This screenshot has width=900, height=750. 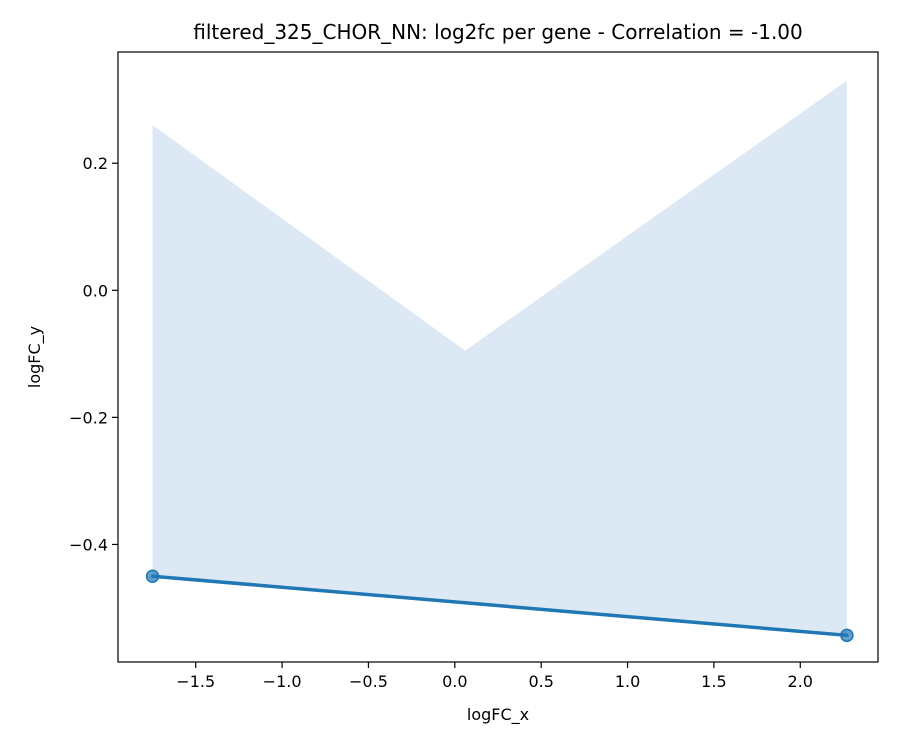 I want to click on x-tick-label: 1.5, so click(x=713, y=681).